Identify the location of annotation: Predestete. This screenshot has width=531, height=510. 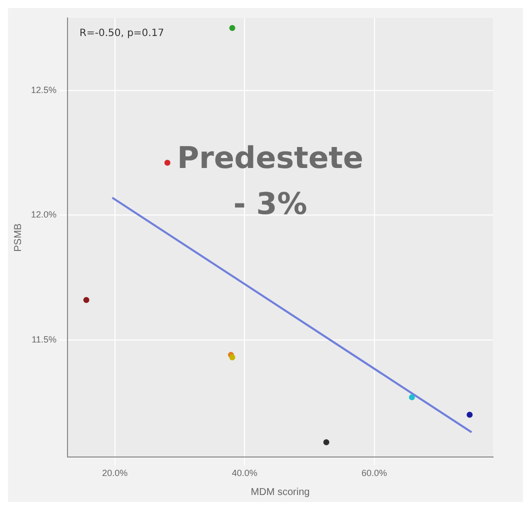
(270, 158).